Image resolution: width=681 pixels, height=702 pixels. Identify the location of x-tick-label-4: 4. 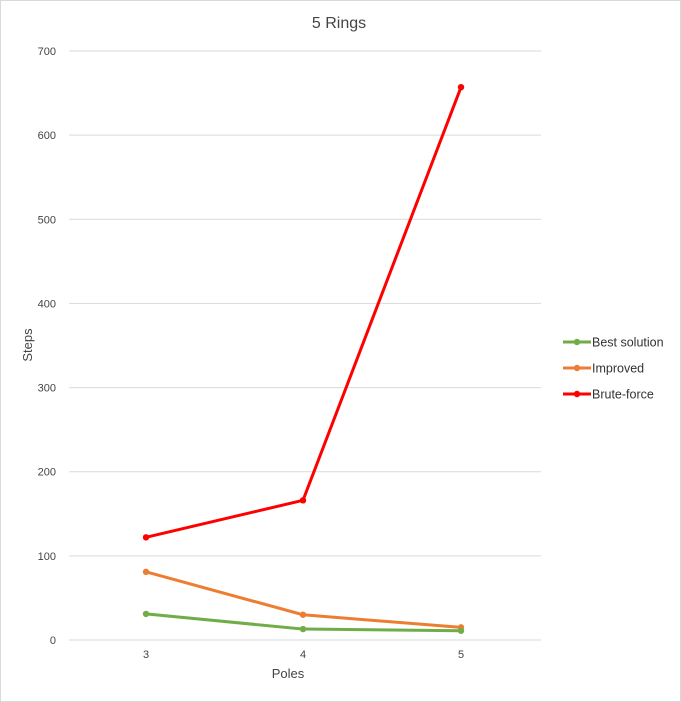
(303, 655).